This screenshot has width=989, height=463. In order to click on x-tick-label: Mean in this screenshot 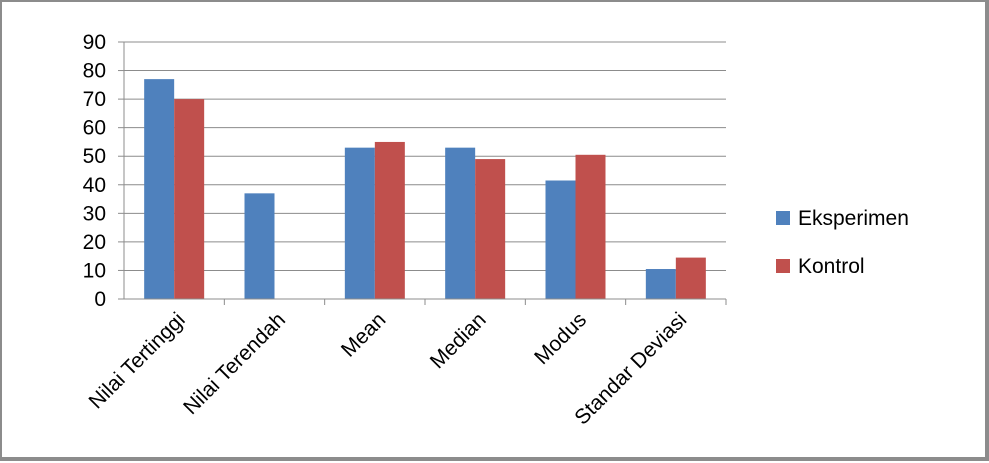, I will do `click(363, 334)`.